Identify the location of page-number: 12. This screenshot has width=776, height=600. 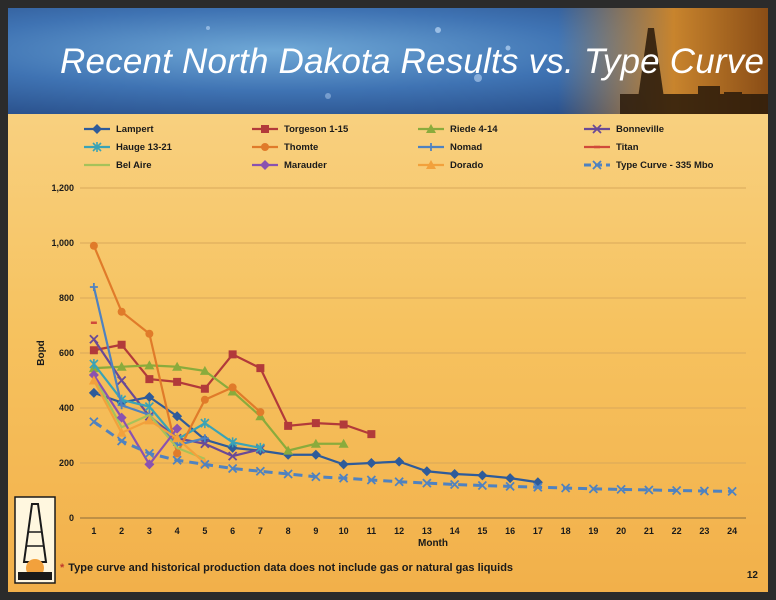
(752, 575).